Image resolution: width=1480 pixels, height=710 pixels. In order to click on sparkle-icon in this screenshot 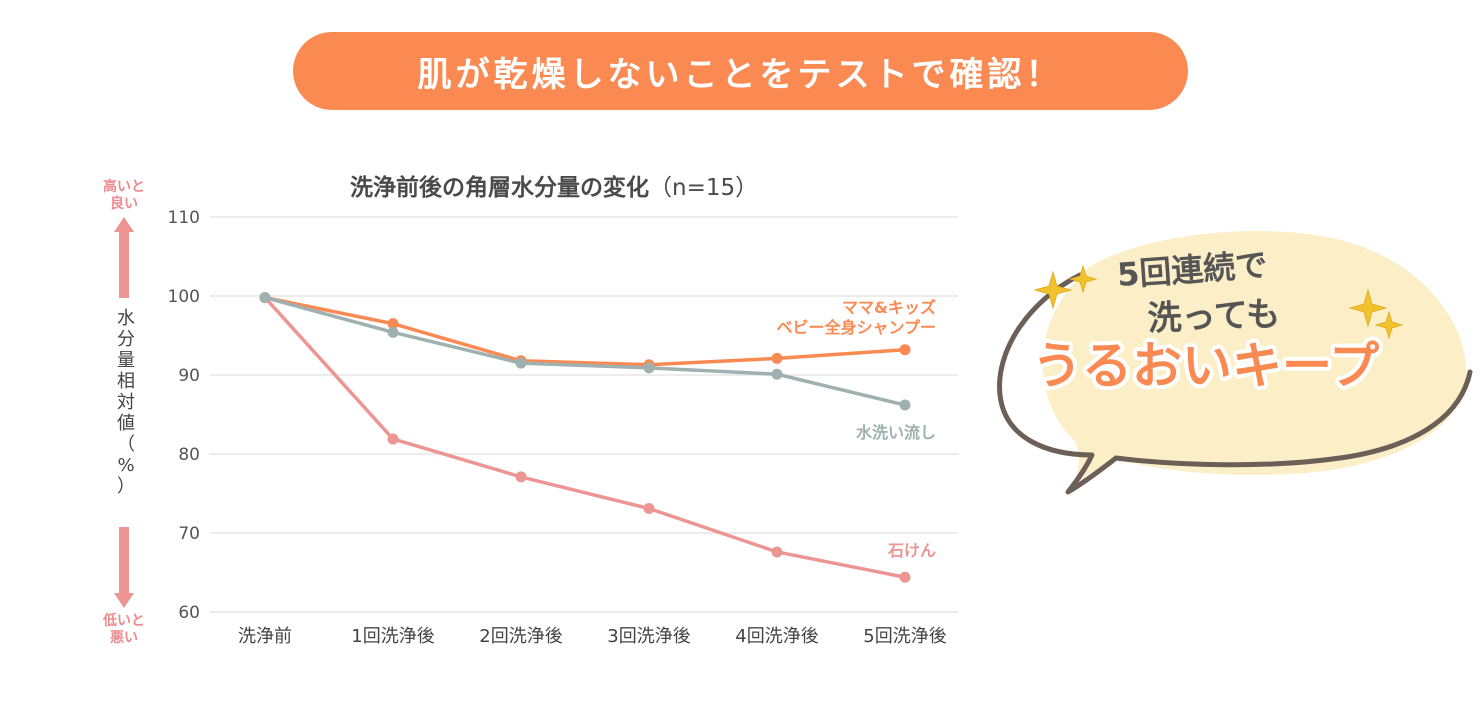, I will do `click(1218, 302)`.